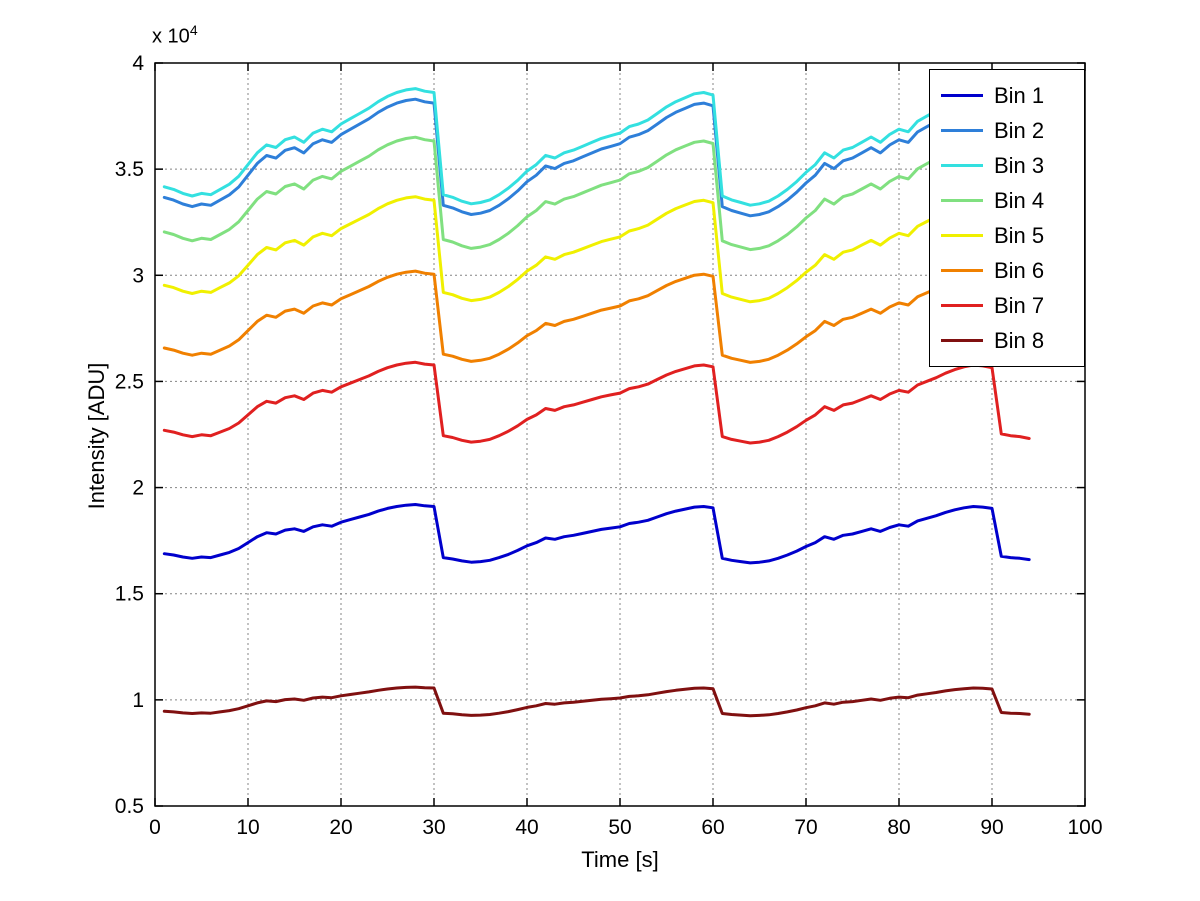  I want to click on legend-entry-bin-7: Bin 7, so click(1012, 305).